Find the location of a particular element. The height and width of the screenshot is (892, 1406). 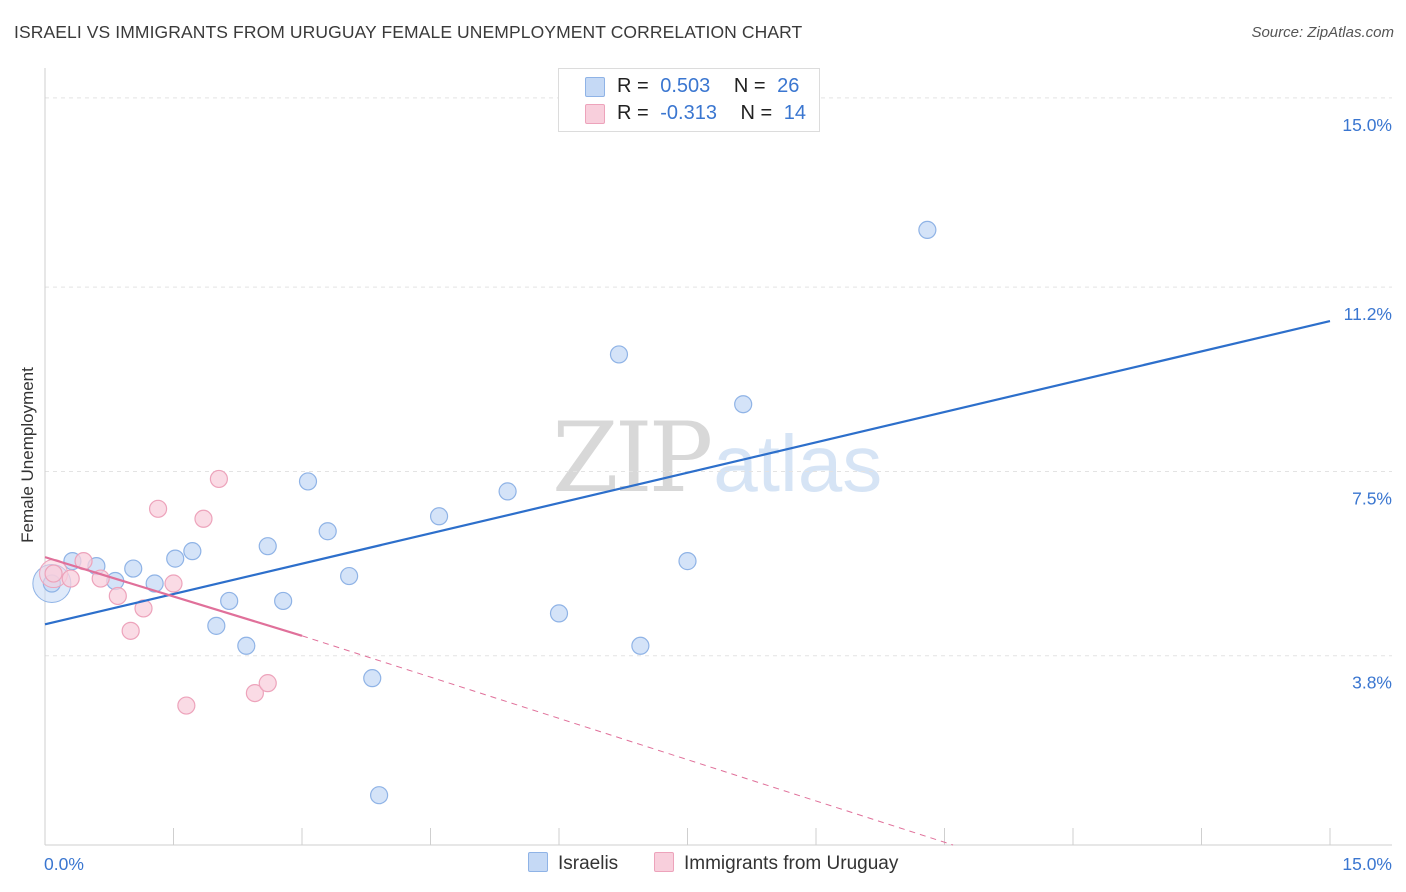

bottom-legend-uruguay: Immigrants from Uruguay is located at coordinates (776, 863).